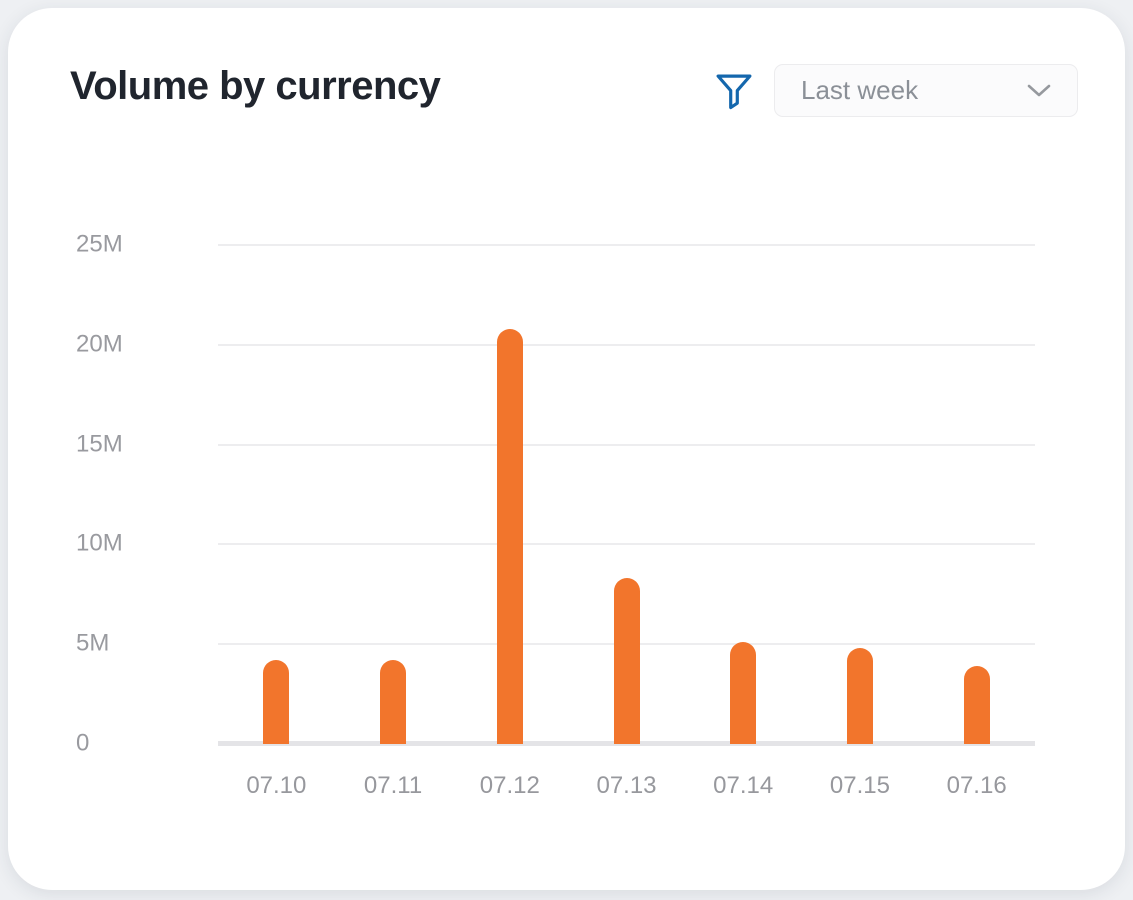  I want to click on chevron-down-icon, so click(1039, 91).